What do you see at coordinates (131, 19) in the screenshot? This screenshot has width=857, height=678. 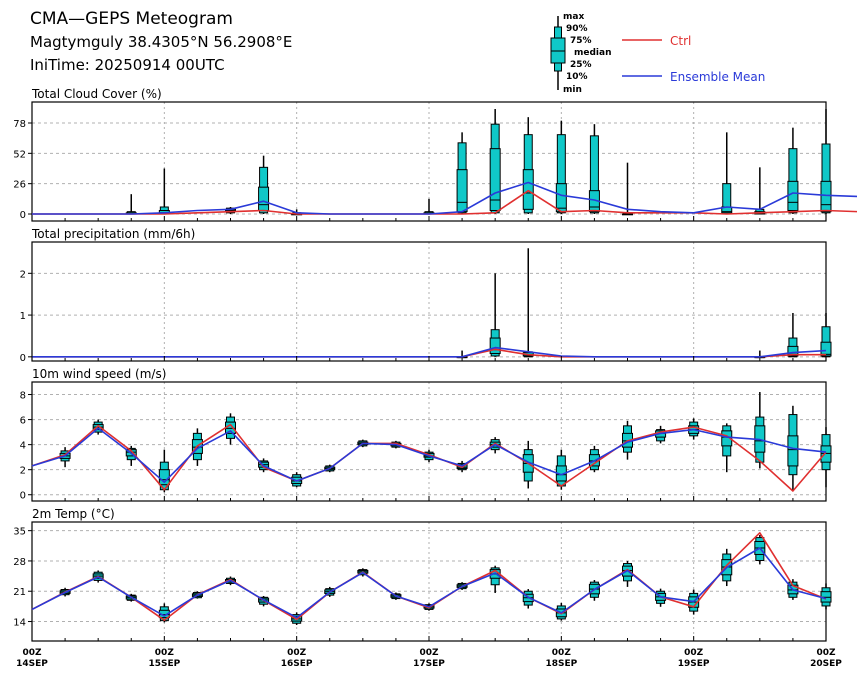 I see `chart-title: CMA—GEPS Meteogram` at bounding box center [131, 19].